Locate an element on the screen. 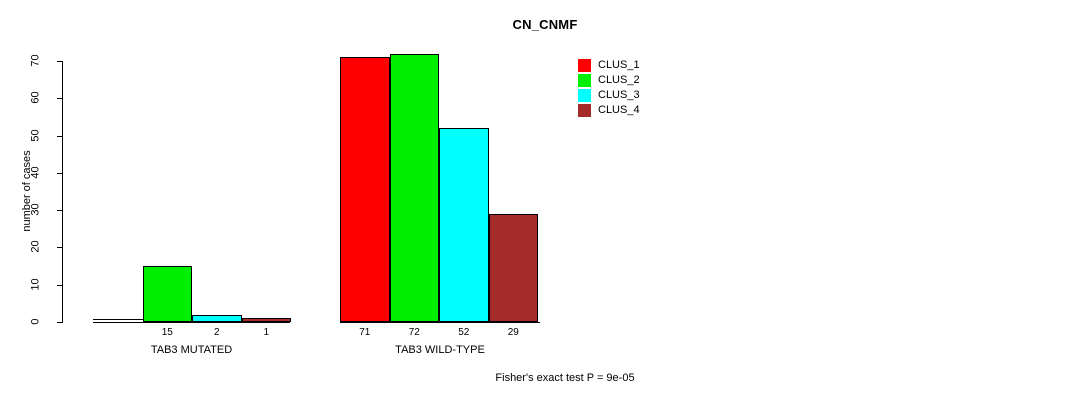 Image resolution: width=1090 pixels, height=400 pixels. legend-item: CLUS_3 is located at coordinates (609, 95).